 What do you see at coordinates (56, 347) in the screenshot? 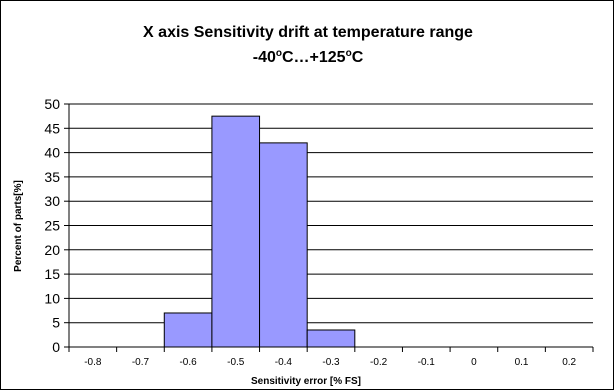
I see `y-tick-label: 0` at bounding box center [56, 347].